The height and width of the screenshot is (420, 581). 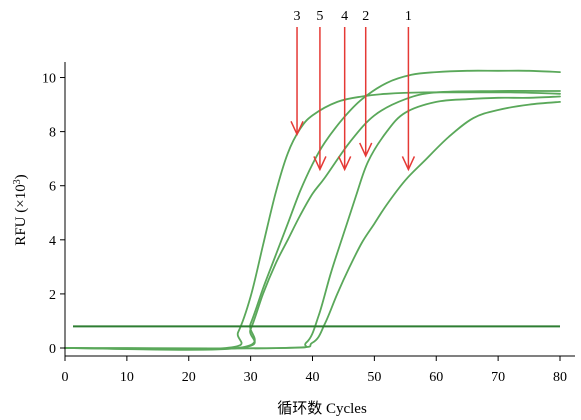 I want to click on y-axis-title-exponent: 3, so click(x=17, y=181).